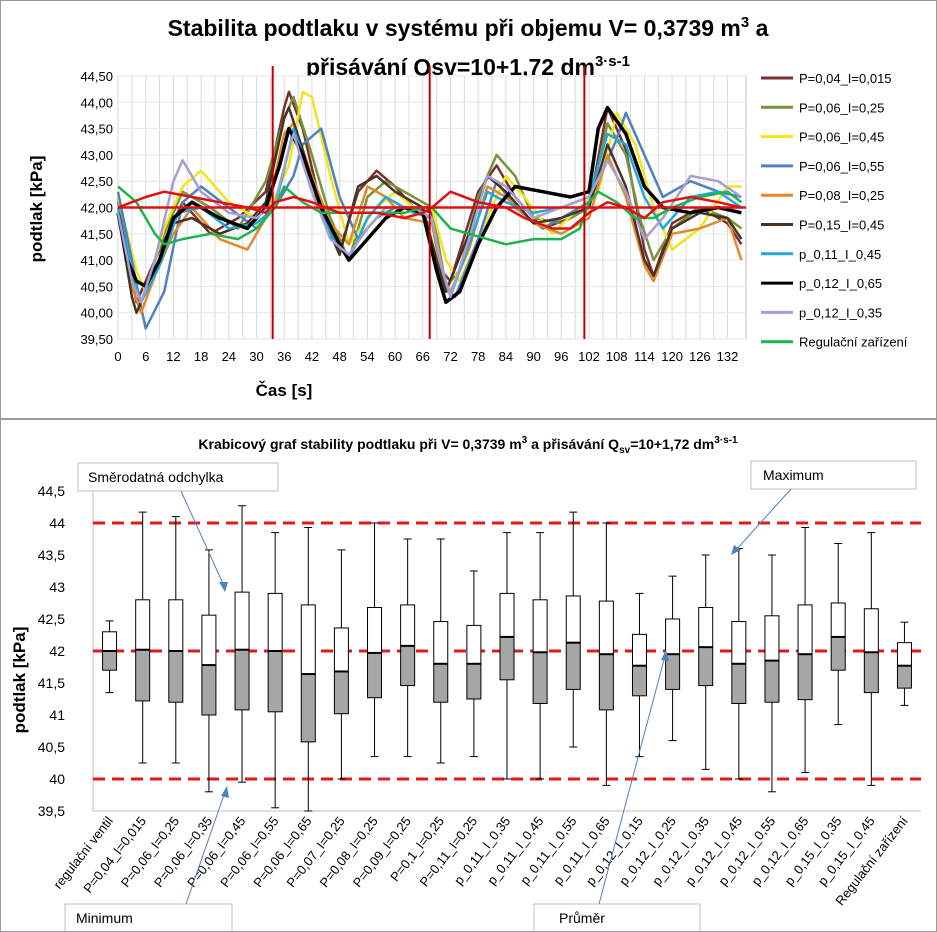  What do you see at coordinates (478, 356) in the screenshot?
I see `x-tick-label: 78` at bounding box center [478, 356].